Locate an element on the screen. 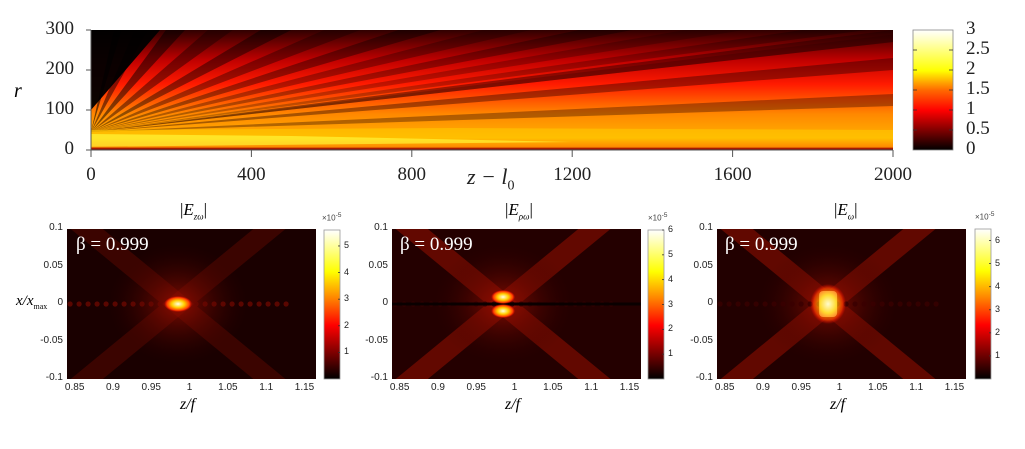  panel2-colorbar-tick-label: 2 is located at coordinates (671, 328).